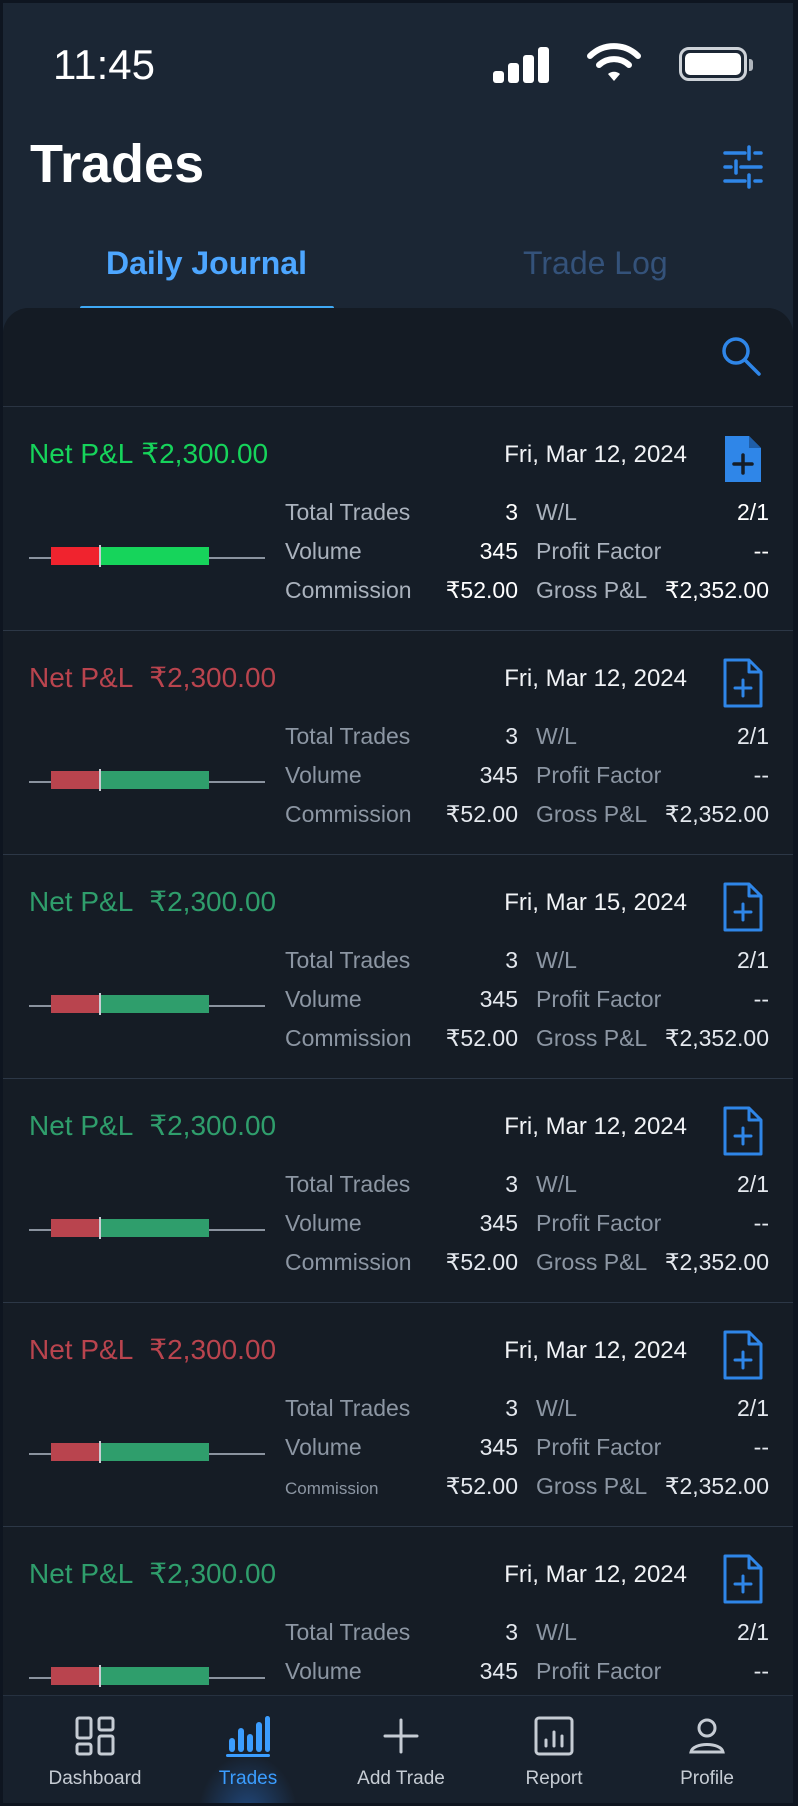  What do you see at coordinates (707, 1749) in the screenshot?
I see `nav-profile: Profile` at bounding box center [707, 1749].